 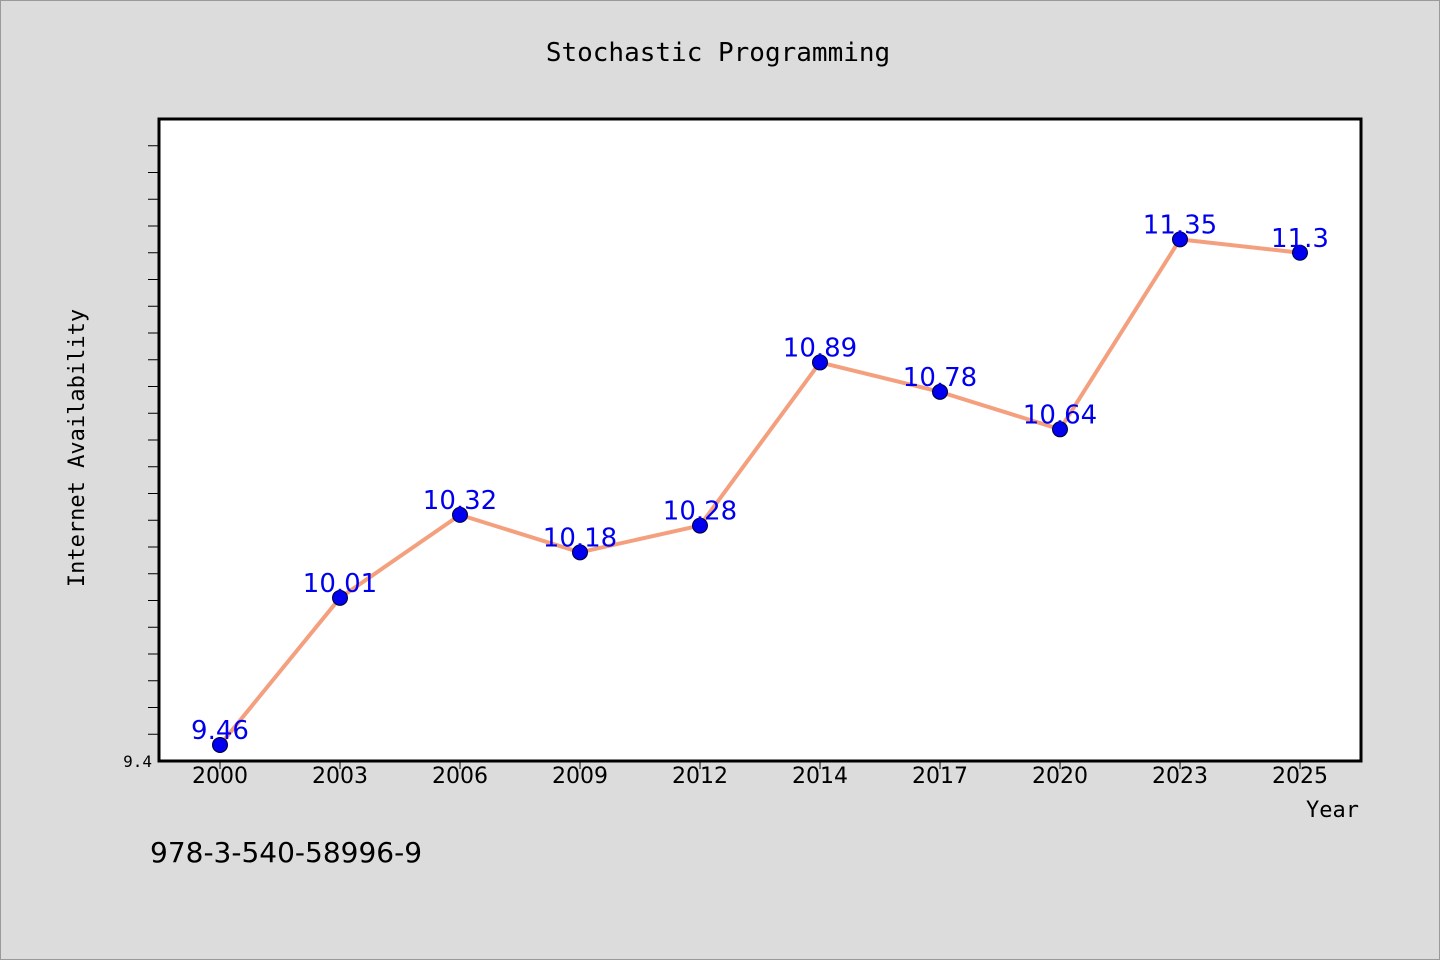 What do you see at coordinates (1300, 776) in the screenshot?
I see `x-tick-label: 2025` at bounding box center [1300, 776].